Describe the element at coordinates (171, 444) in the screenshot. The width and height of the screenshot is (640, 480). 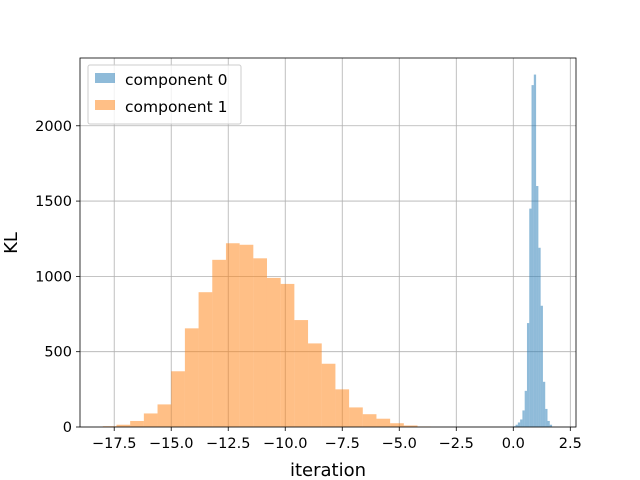
I see `x-tick-label: −15.0` at that location.